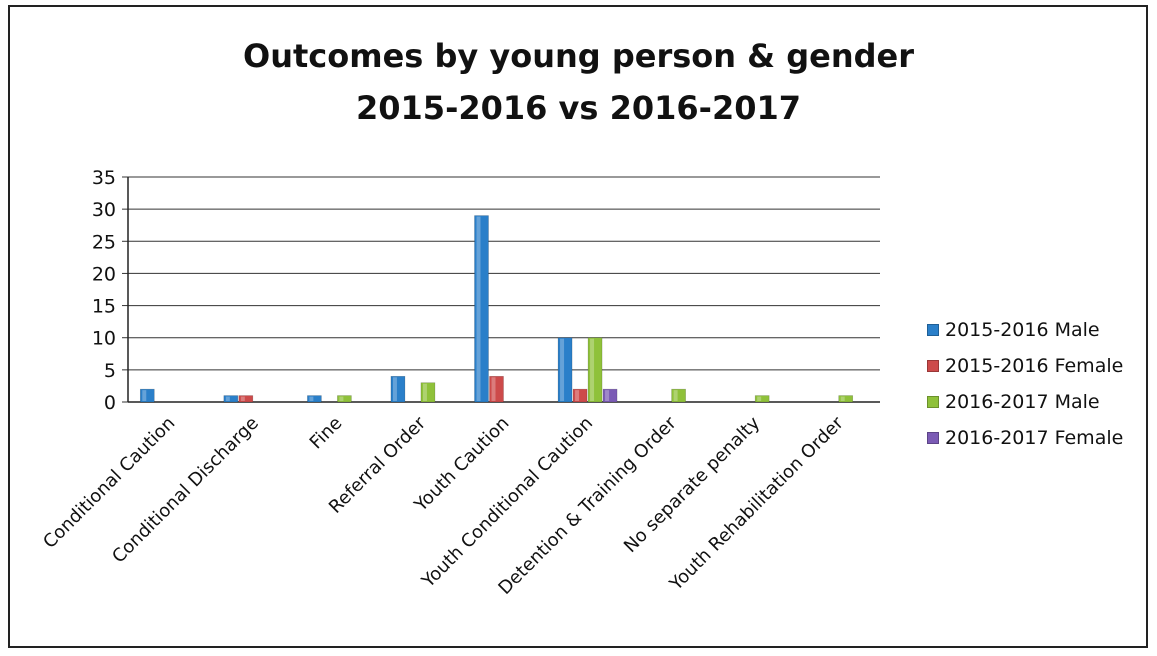 Image resolution: width=1157 pixels, height=656 pixels. Describe the element at coordinates (104, 210) in the screenshot. I see `y-tick-label: 30` at that location.